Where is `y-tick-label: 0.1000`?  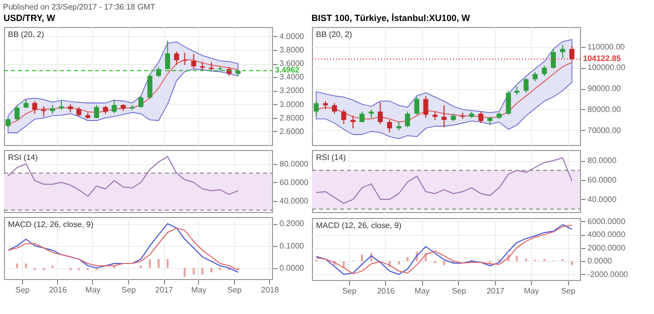 y-tick-label: 0.1000 is located at coordinates (292, 245).